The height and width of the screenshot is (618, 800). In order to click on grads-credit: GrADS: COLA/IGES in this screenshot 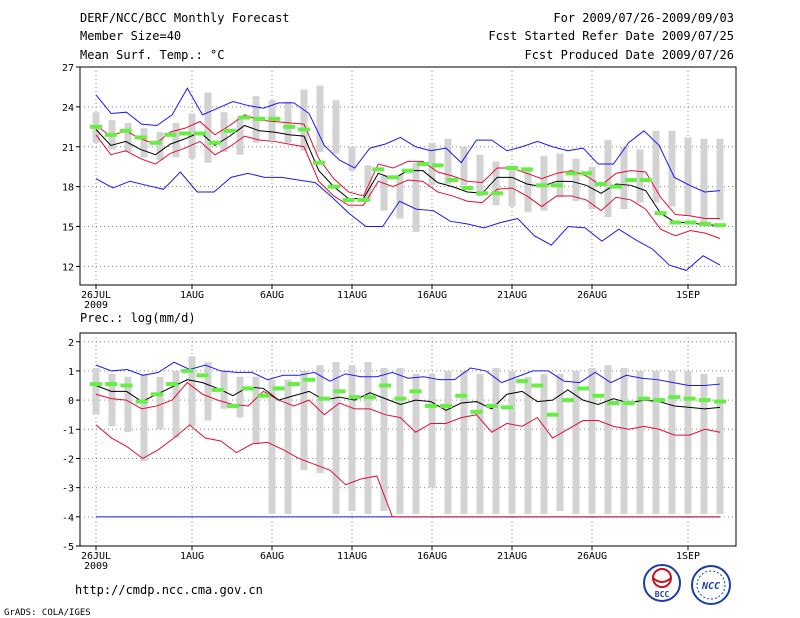, I will do `click(47, 613)`.